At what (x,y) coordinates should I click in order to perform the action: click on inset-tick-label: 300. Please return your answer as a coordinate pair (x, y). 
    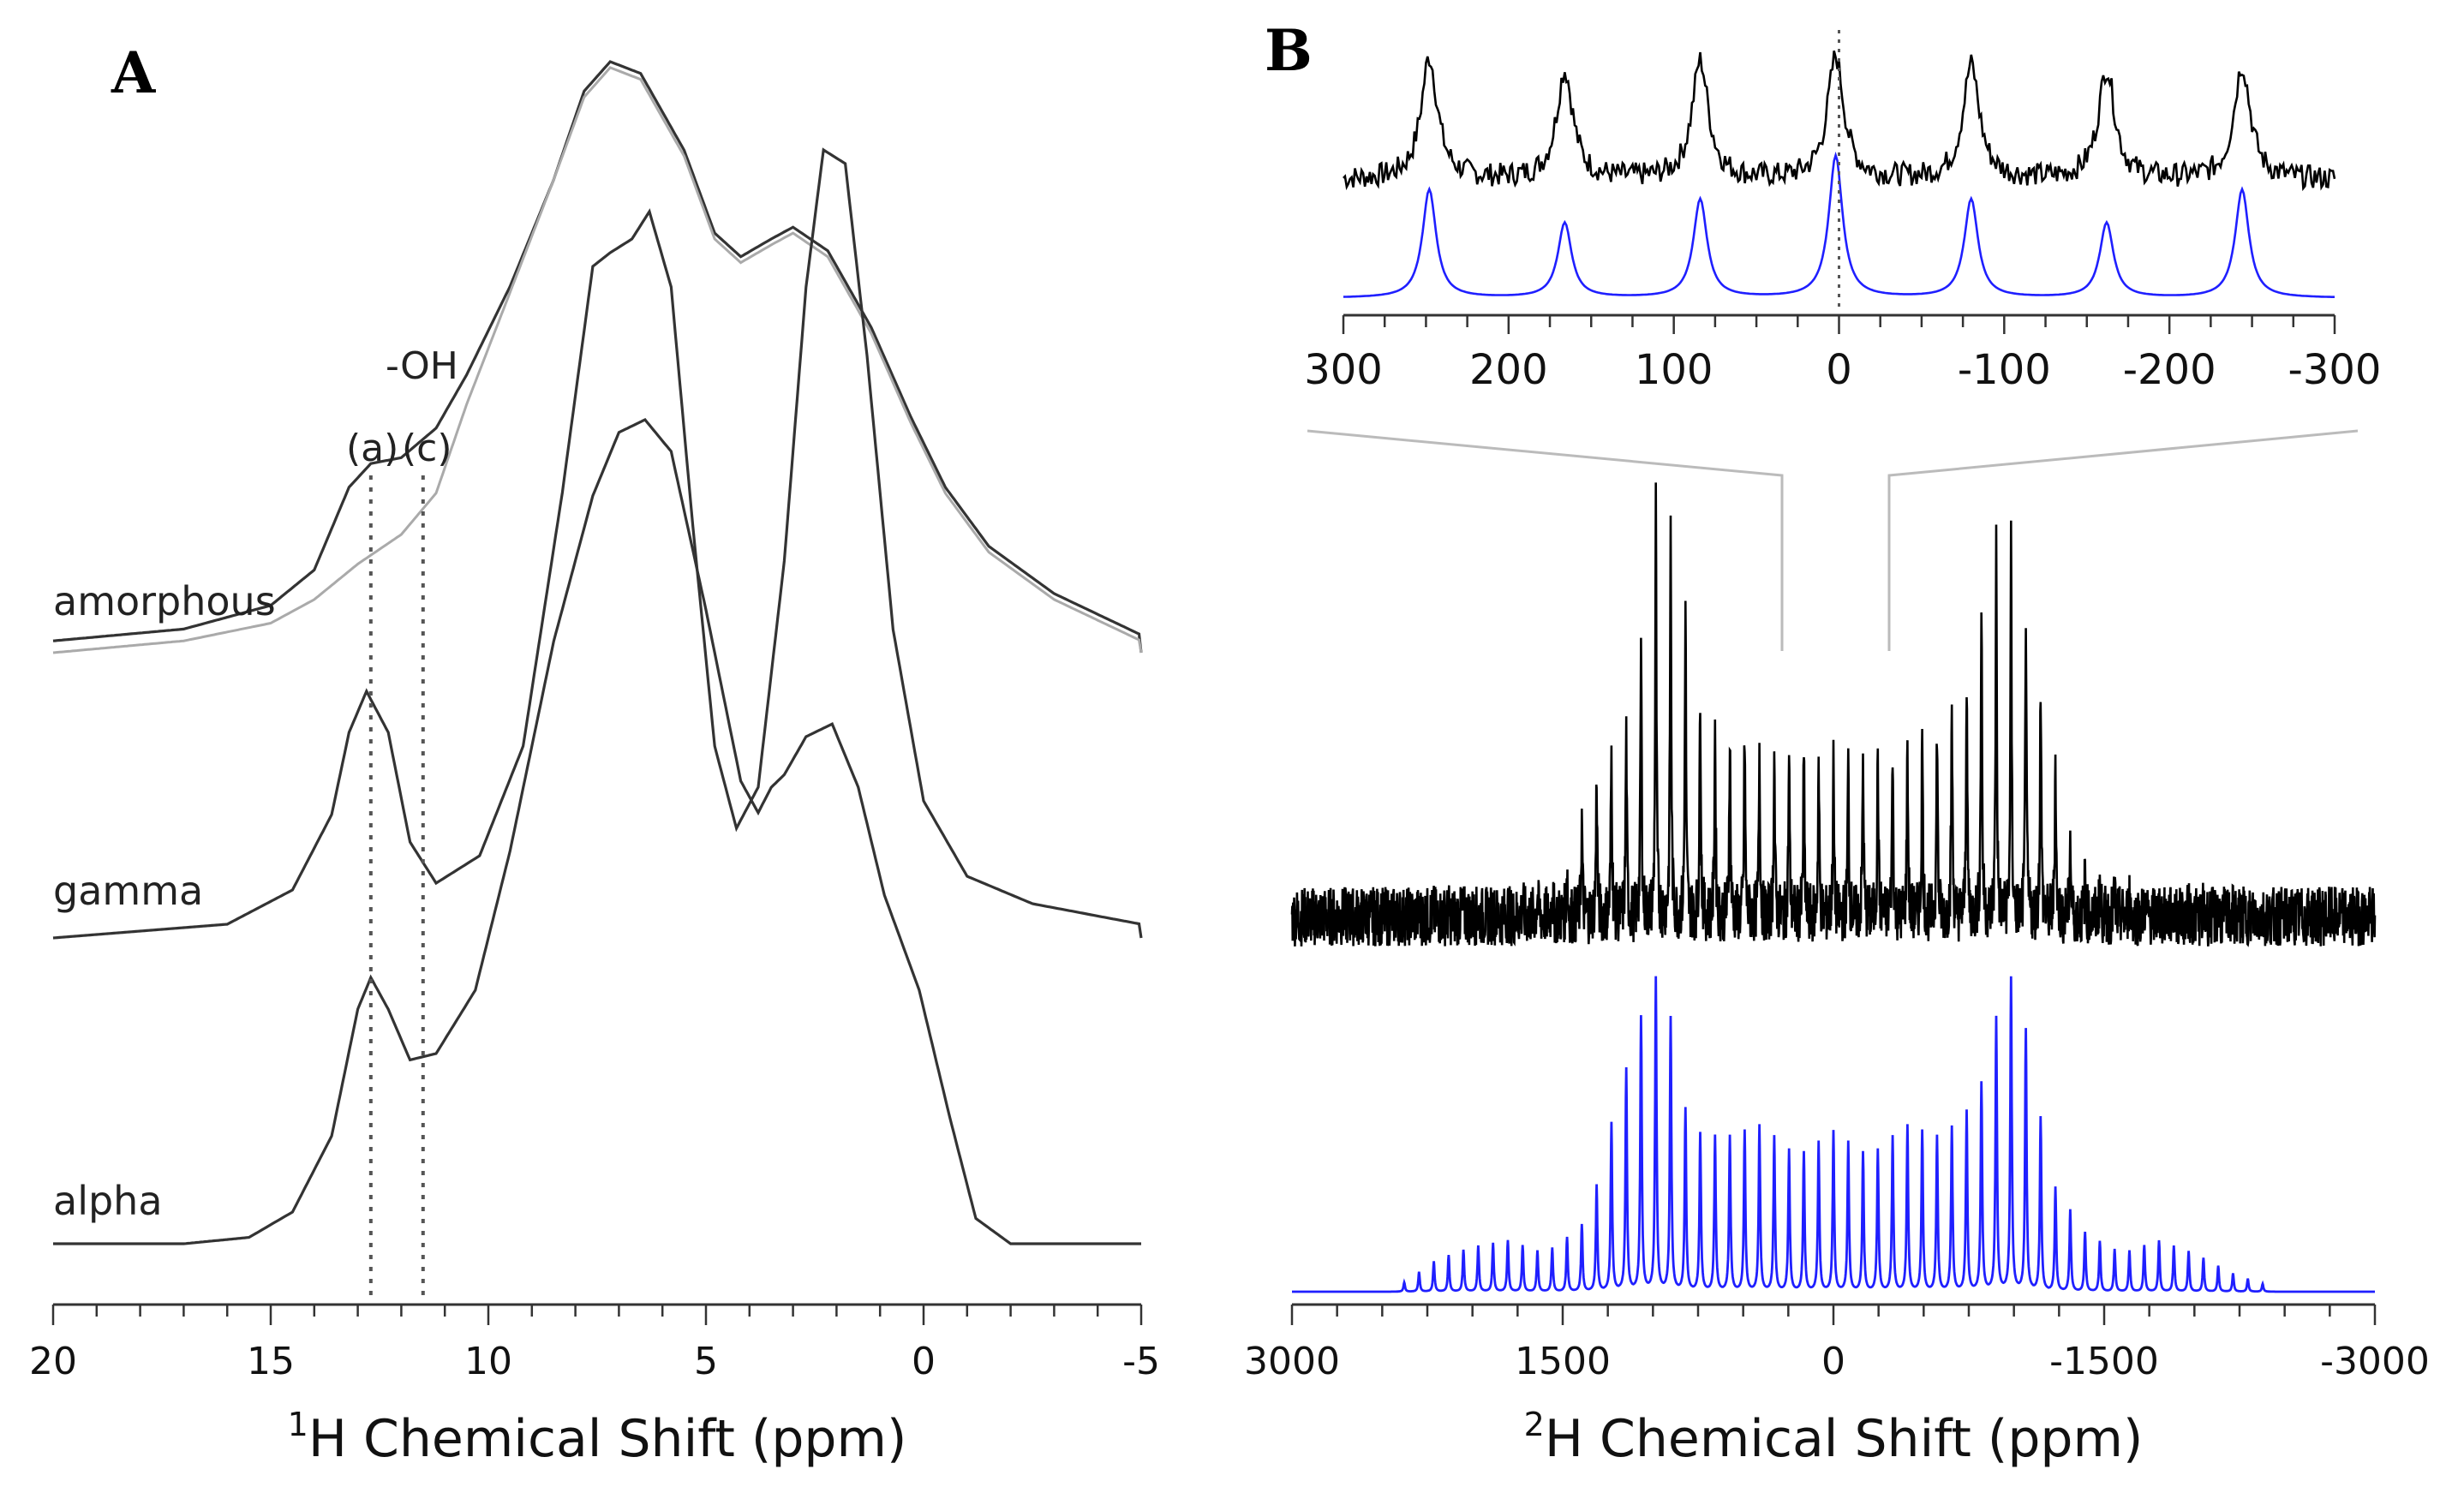
    Looking at the image, I should click on (1343, 370).